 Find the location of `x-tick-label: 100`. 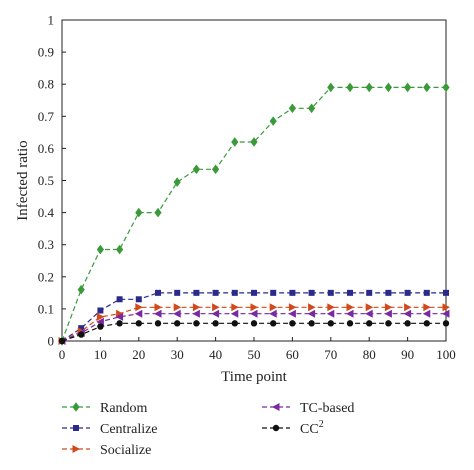

x-tick-label: 100 is located at coordinates (446, 354).